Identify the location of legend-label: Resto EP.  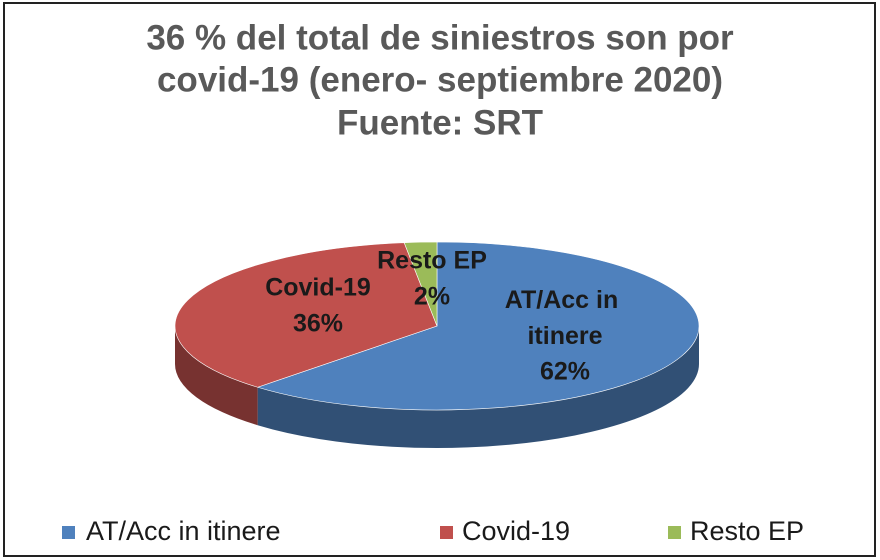
(747, 531).